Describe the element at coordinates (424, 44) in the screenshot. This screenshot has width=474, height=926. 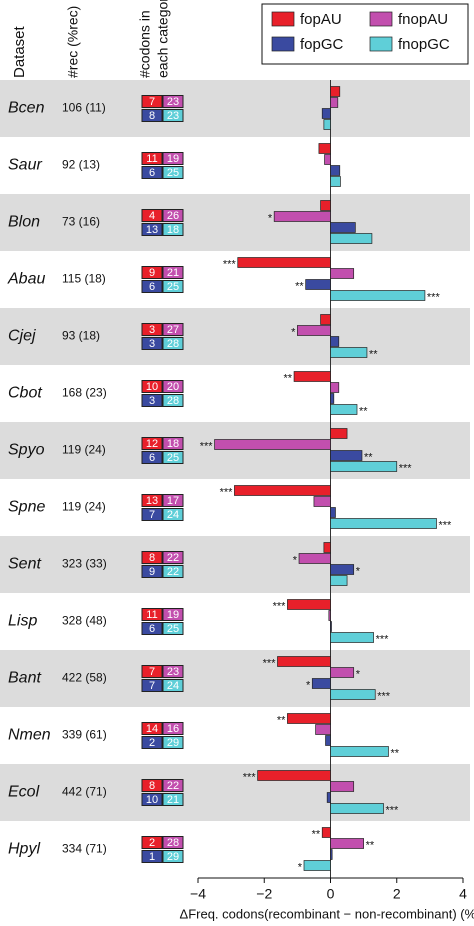
I see `legend-label: fnopGC` at that location.